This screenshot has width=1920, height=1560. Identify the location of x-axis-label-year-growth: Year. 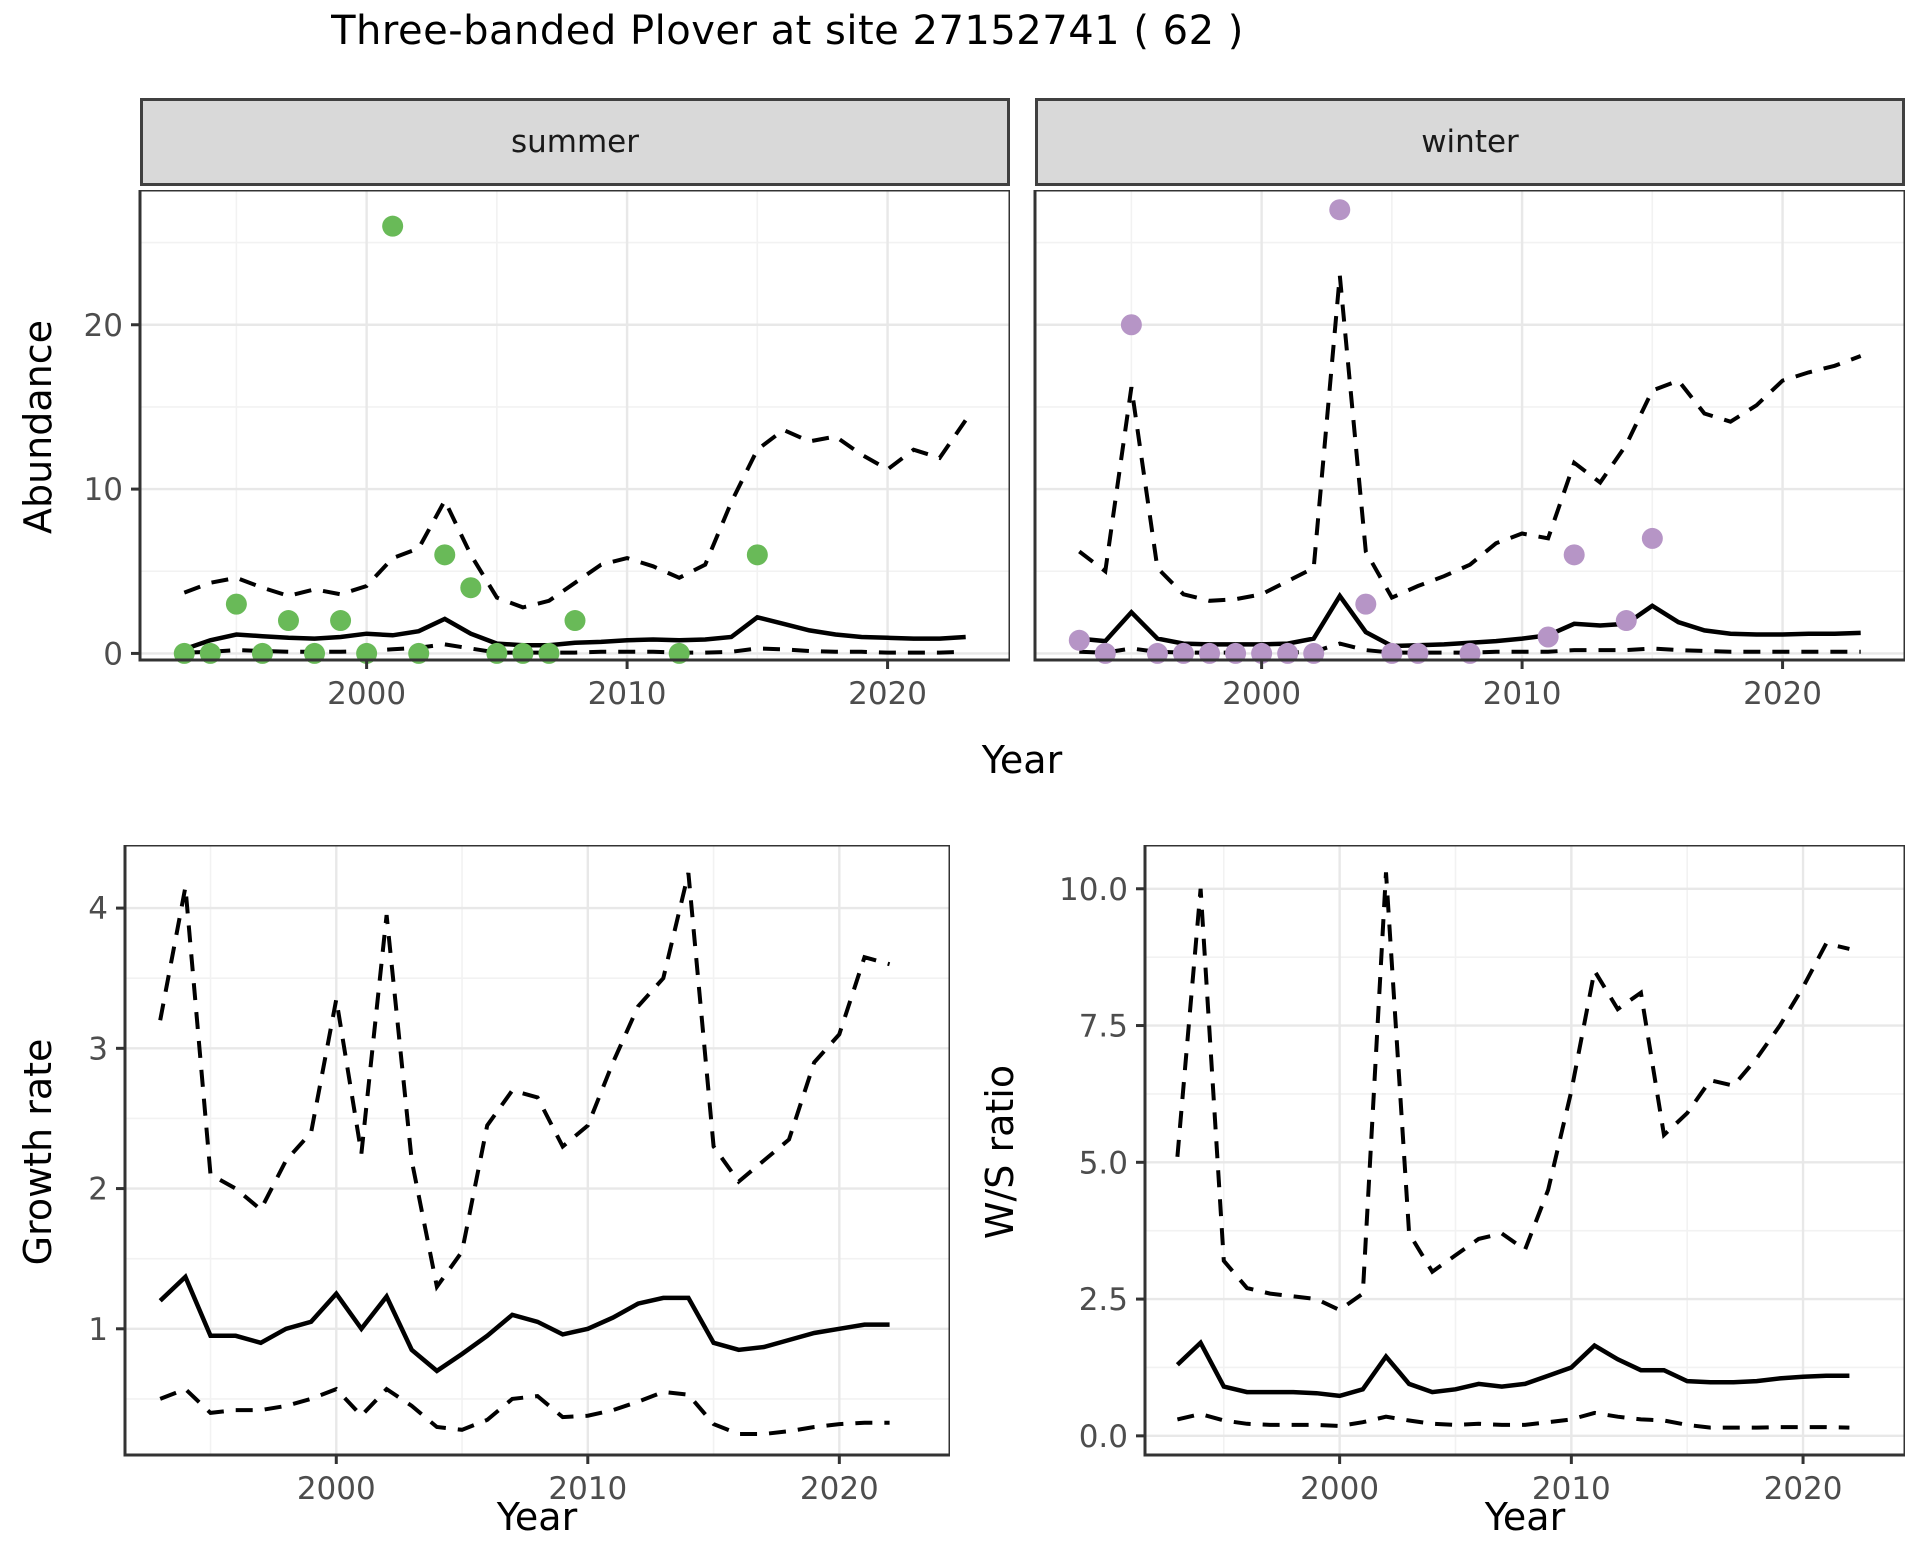
(537, 1517).